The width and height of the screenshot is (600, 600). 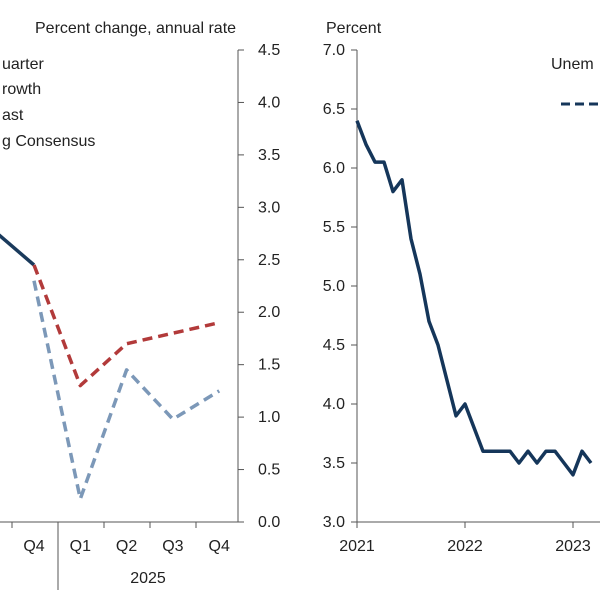 I want to click on left-y-ticks: 0.0 0.5 1.0 1.5 2.0 2.5 3.0 3.5 4.0 4.5, so click(x=259, y=286).